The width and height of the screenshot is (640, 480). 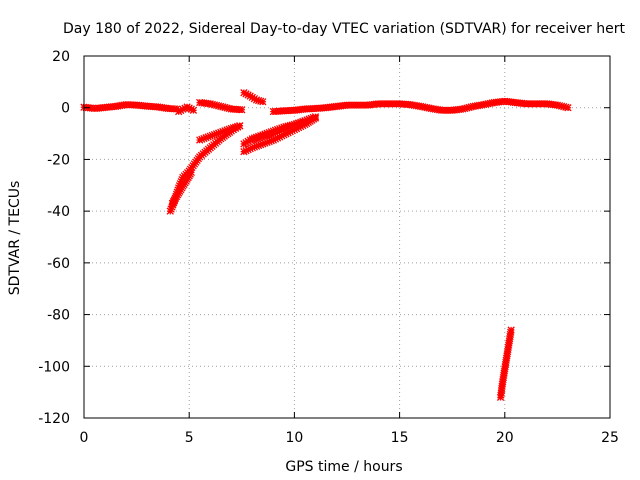 I want to click on x-tick-label: 5, so click(x=189, y=438).